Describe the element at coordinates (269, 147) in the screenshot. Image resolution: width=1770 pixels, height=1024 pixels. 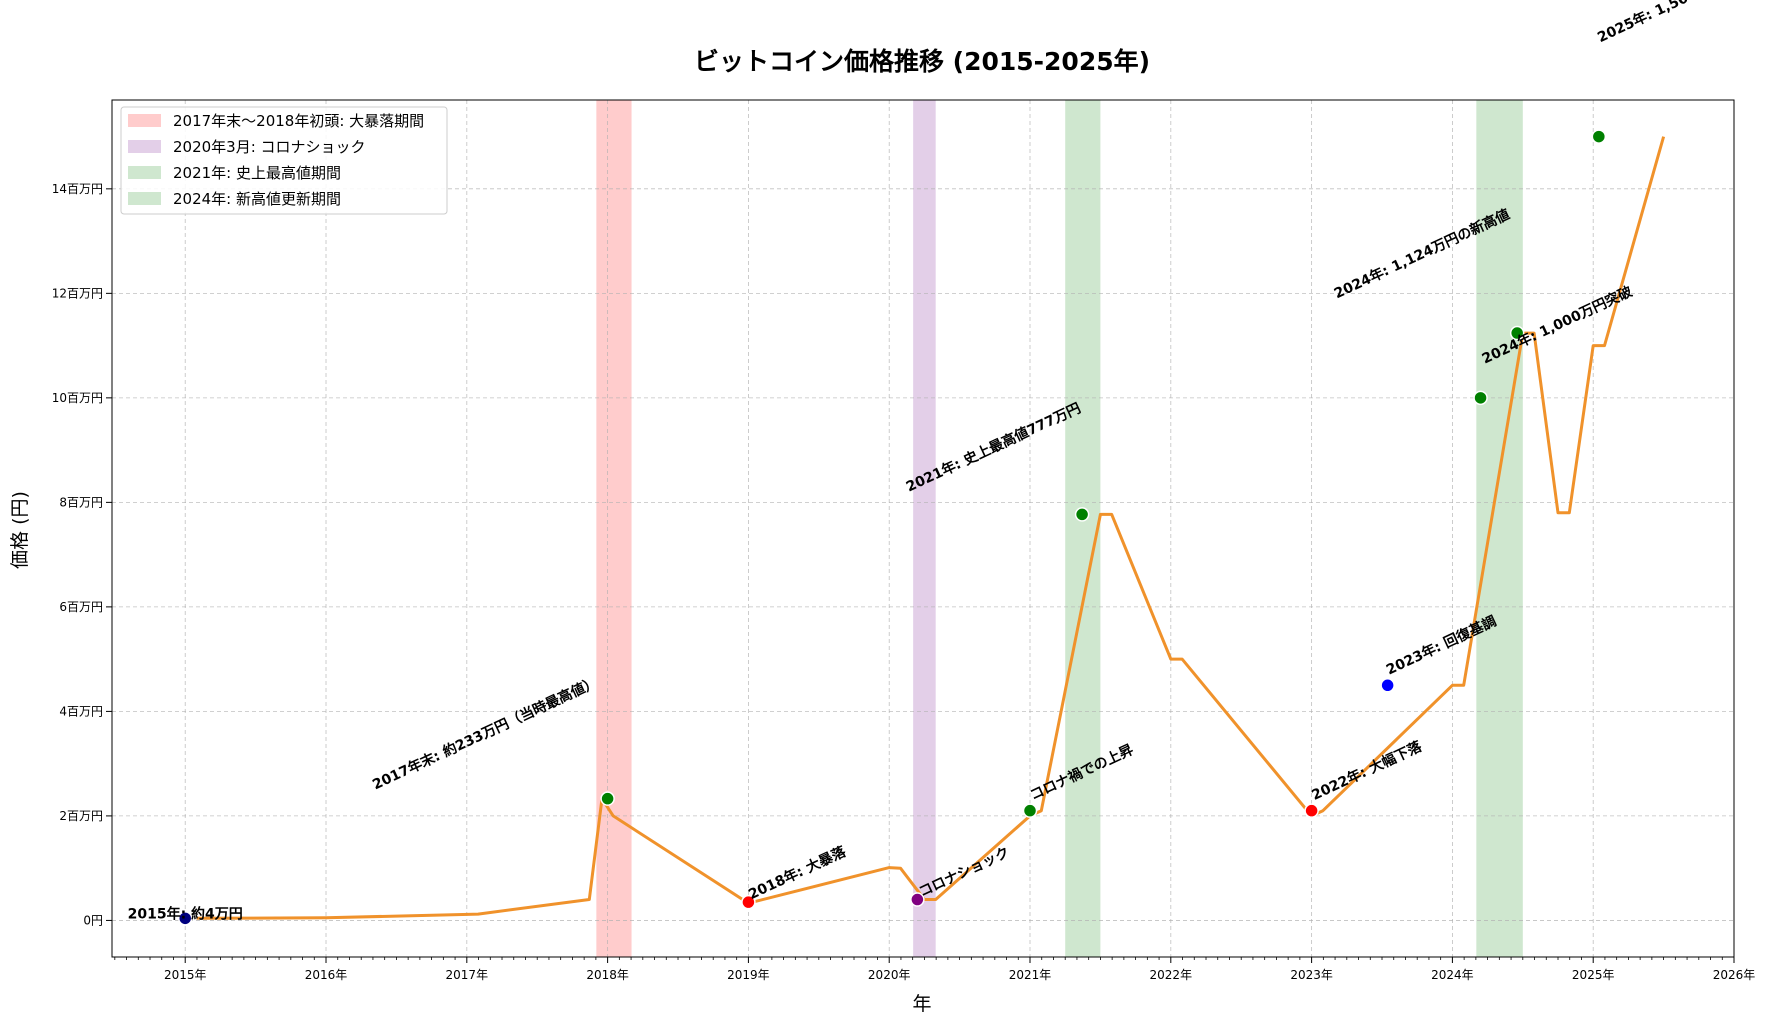
I see `legend-label-1: 2020年3月: コロナショック` at that location.